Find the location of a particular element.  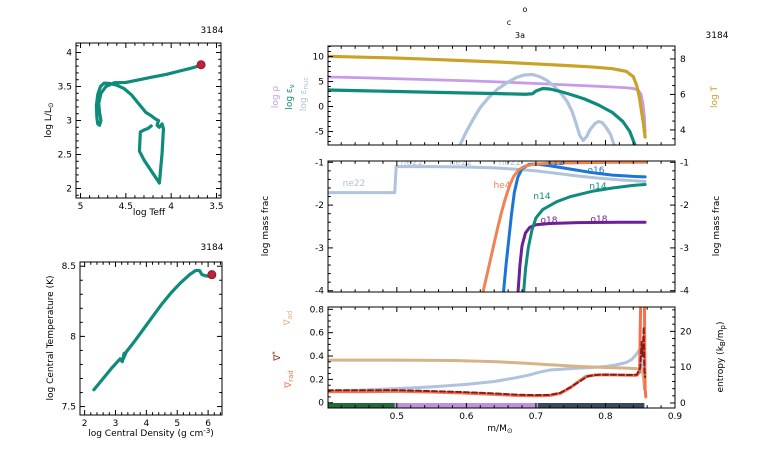

hr-xlabel: log Teff is located at coordinates (149, 213).